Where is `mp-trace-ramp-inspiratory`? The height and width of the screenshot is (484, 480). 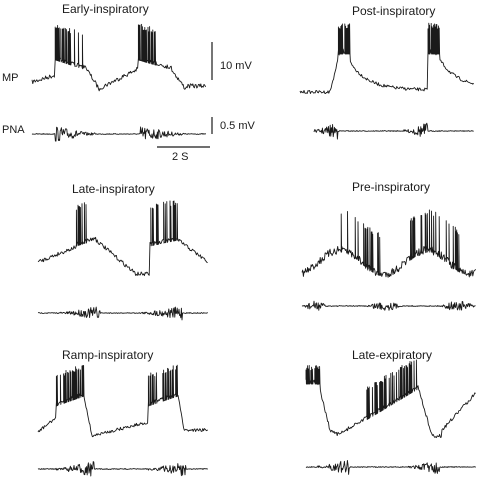
mp-trace-ramp-inspiratory is located at coordinates (122, 401).